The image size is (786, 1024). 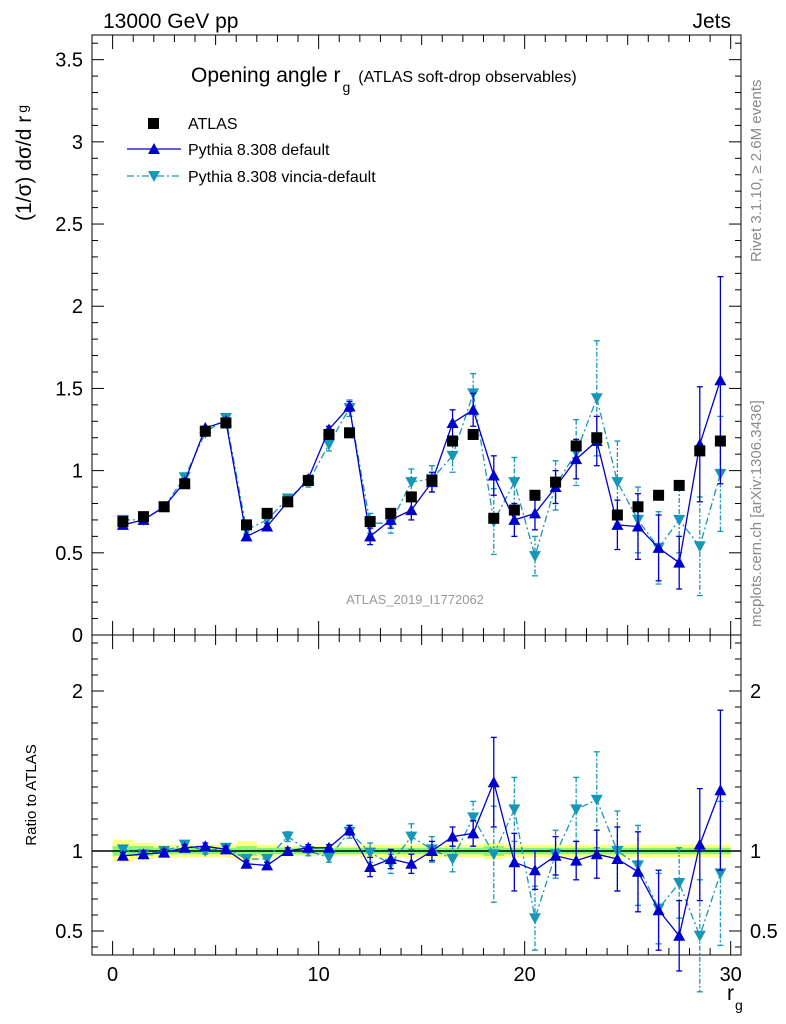 What do you see at coordinates (69, 389) in the screenshot?
I see `main-y-tick-label: 1.5` at bounding box center [69, 389].